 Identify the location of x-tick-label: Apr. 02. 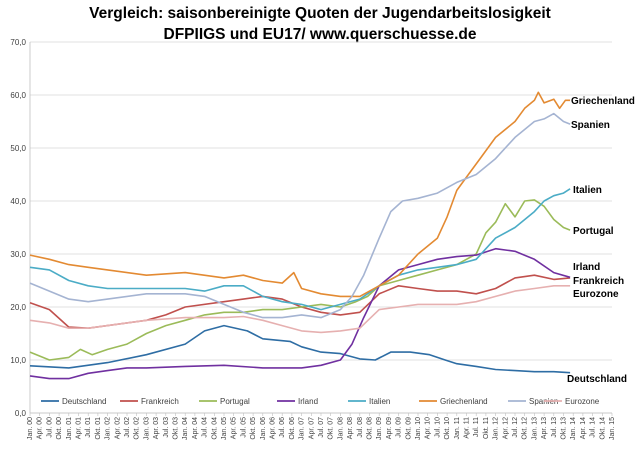
(117, 428).